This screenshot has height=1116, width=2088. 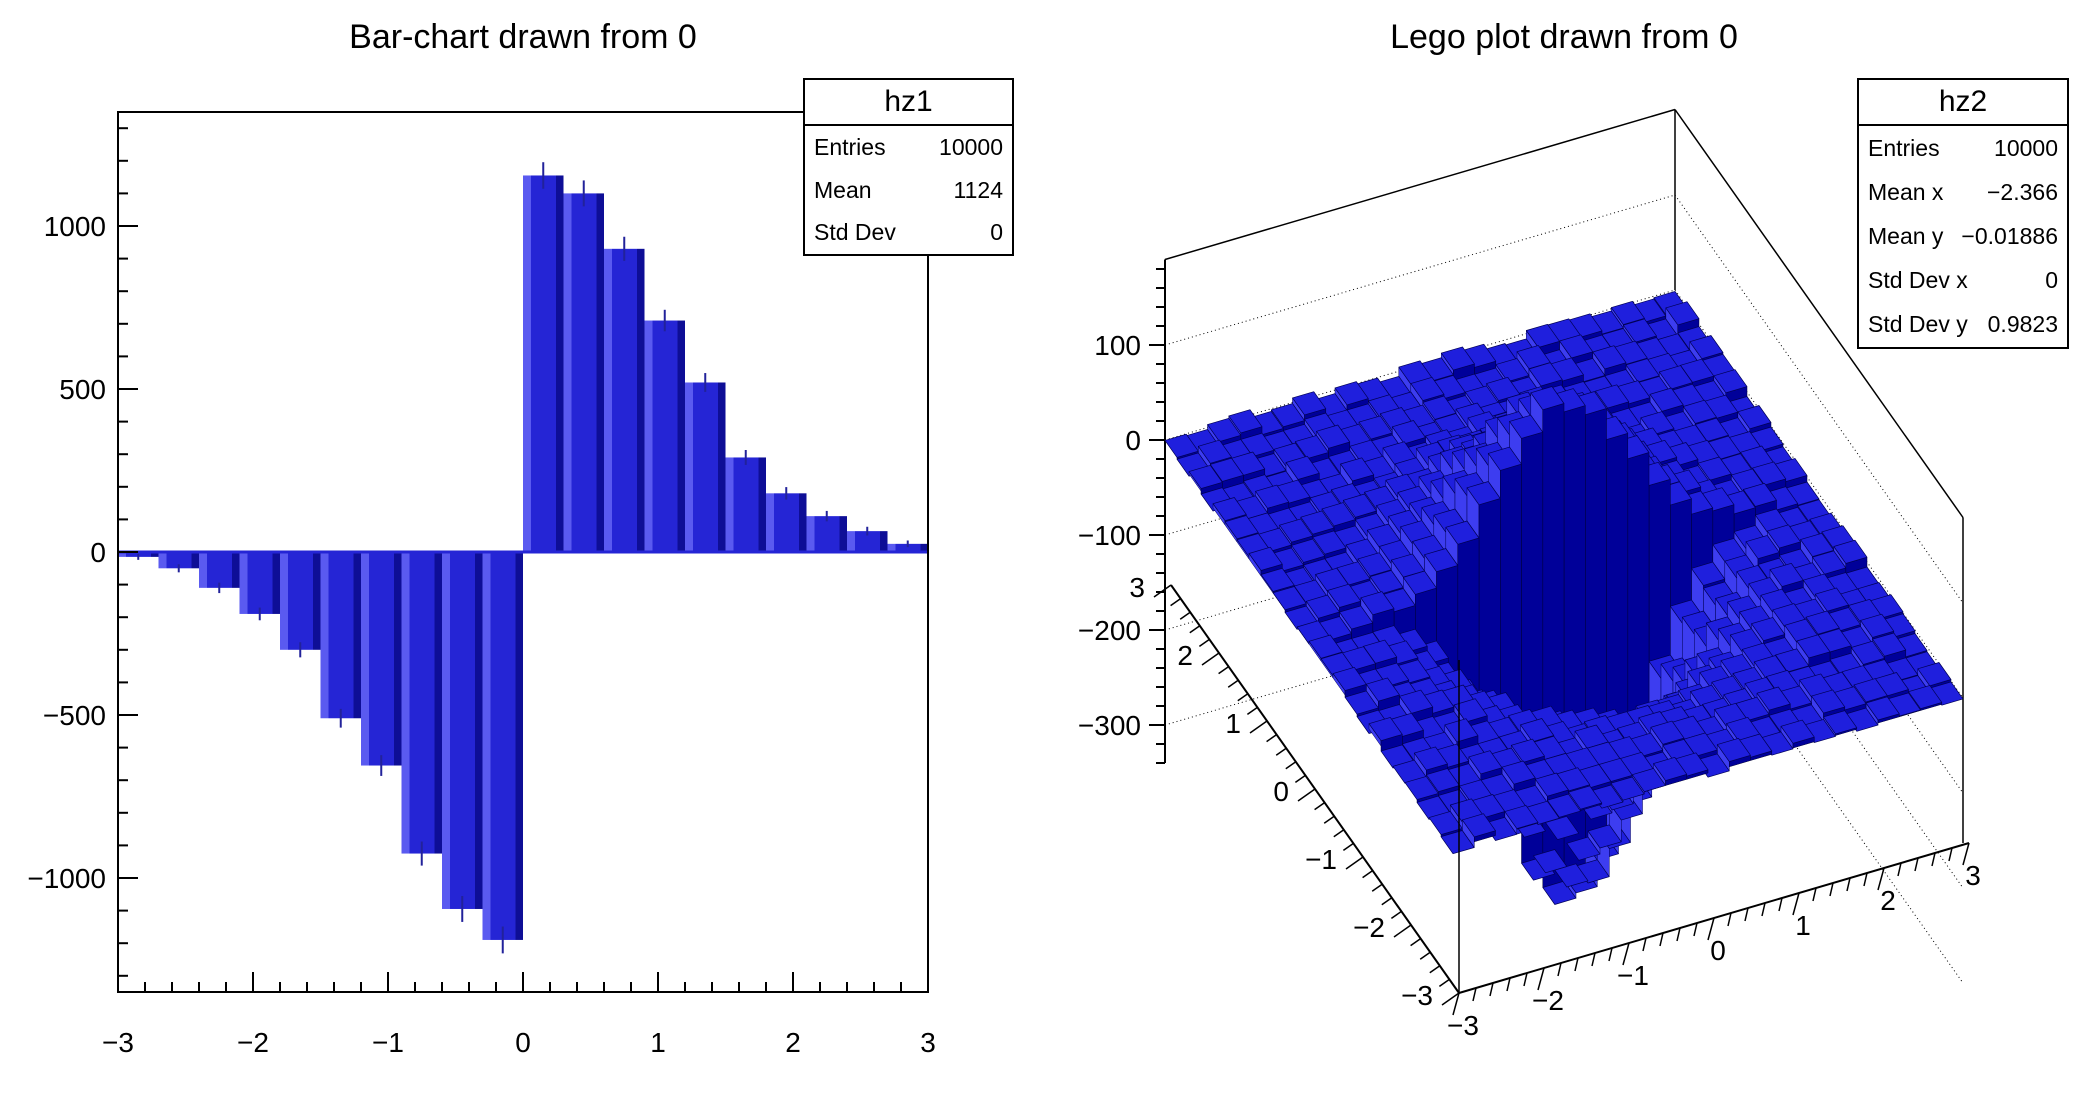 What do you see at coordinates (66, 878) in the screenshot?
I see `svg-text: −1000` at bounding box center [66, 878].